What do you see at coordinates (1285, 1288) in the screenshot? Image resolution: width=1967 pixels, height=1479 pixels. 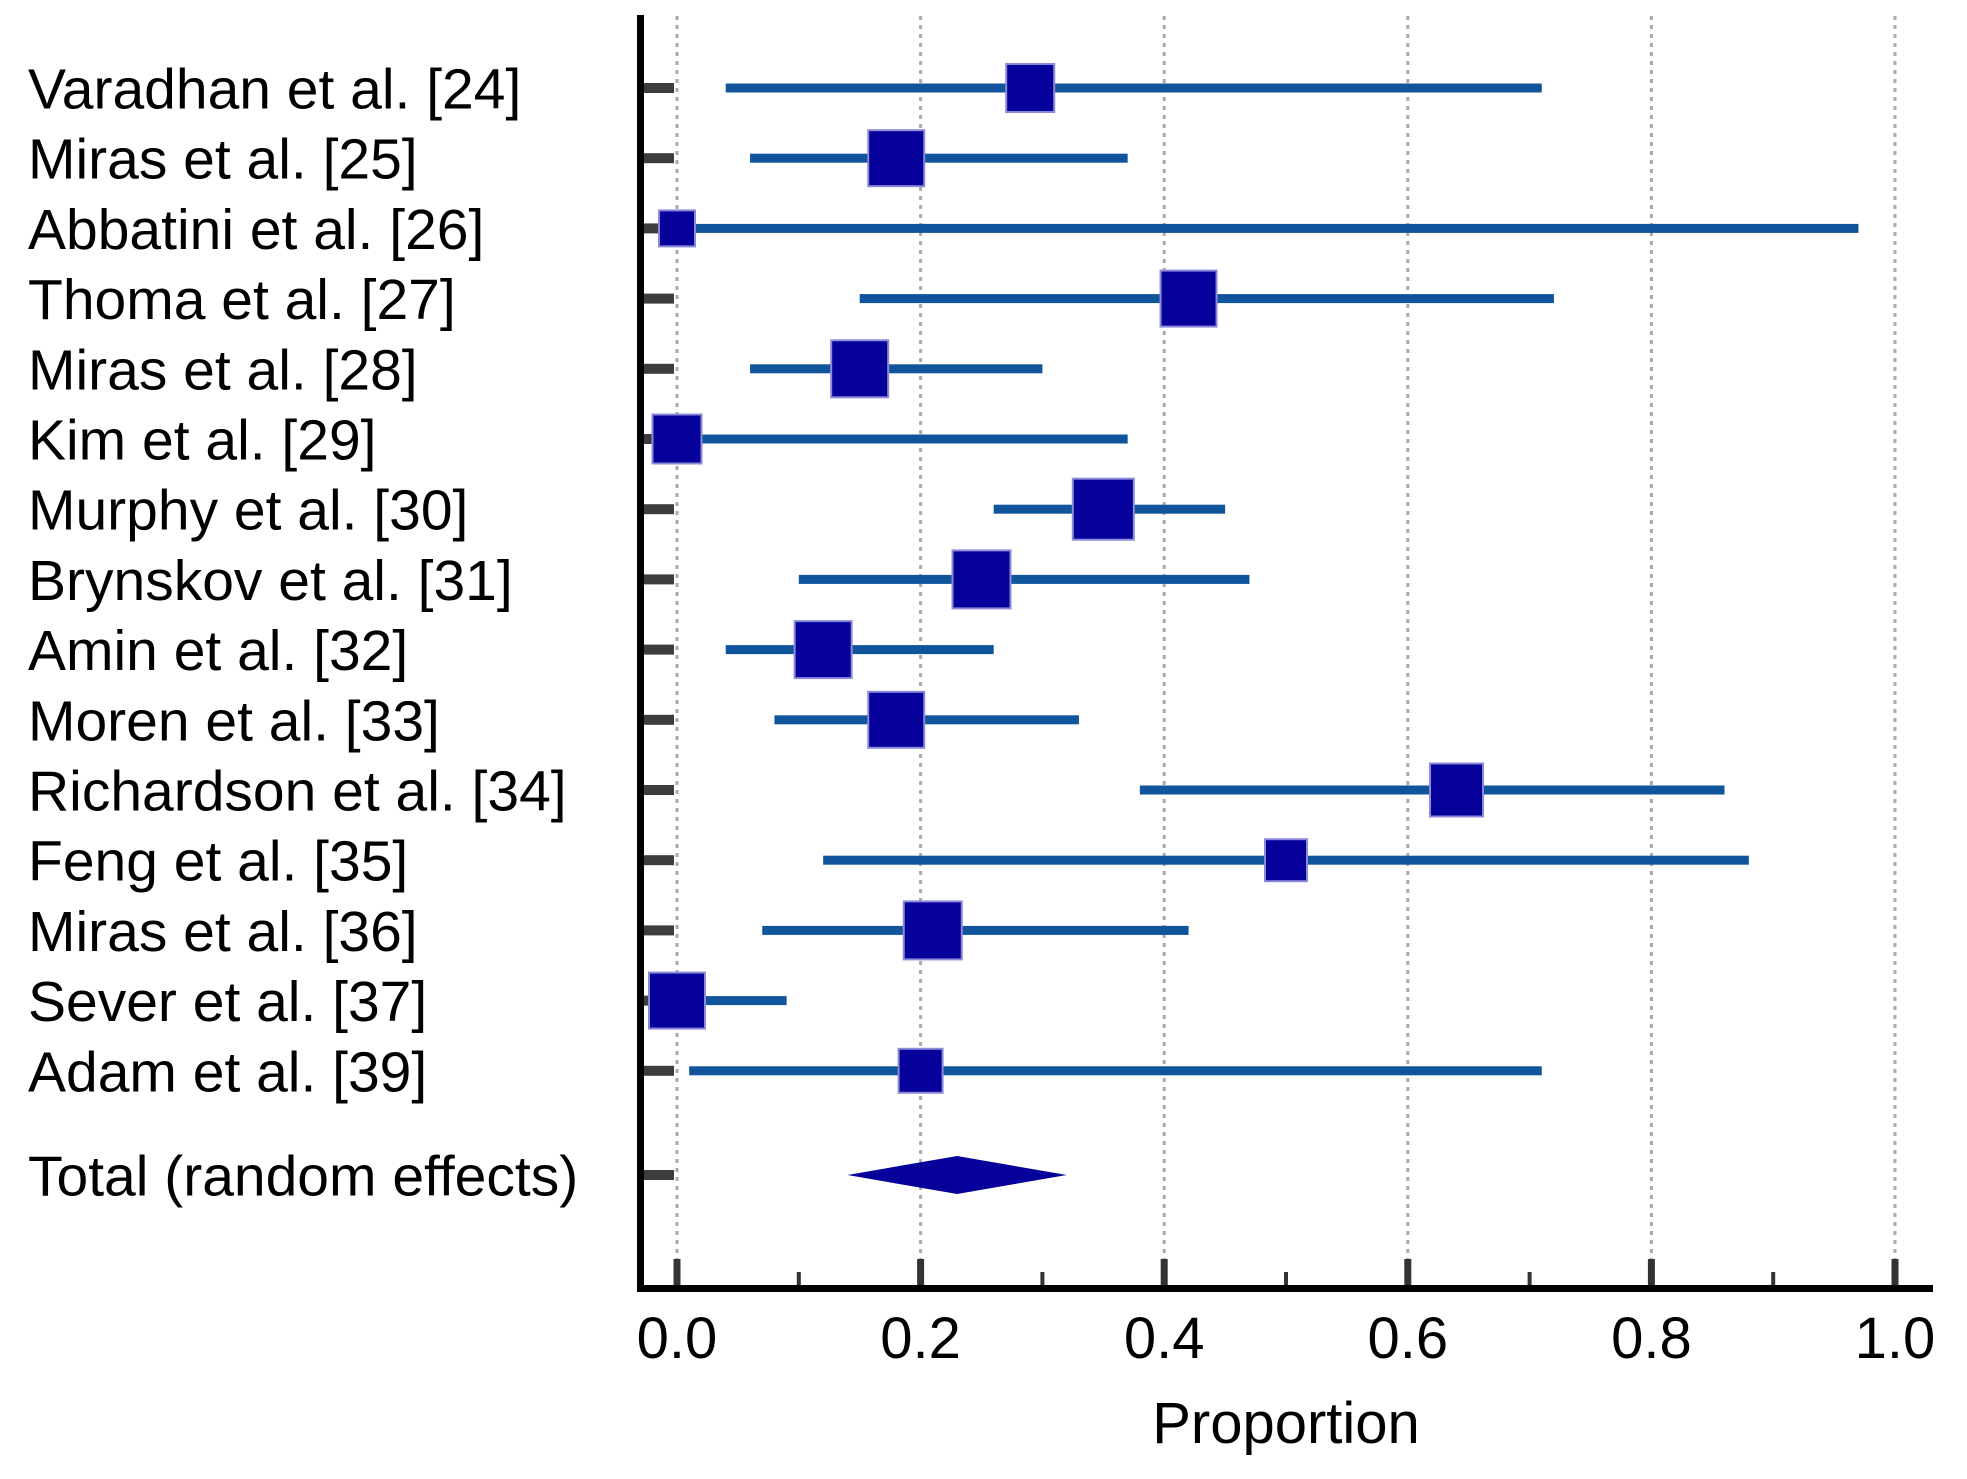 I see `x-axis-line` at bounding box center [1285, 1288].